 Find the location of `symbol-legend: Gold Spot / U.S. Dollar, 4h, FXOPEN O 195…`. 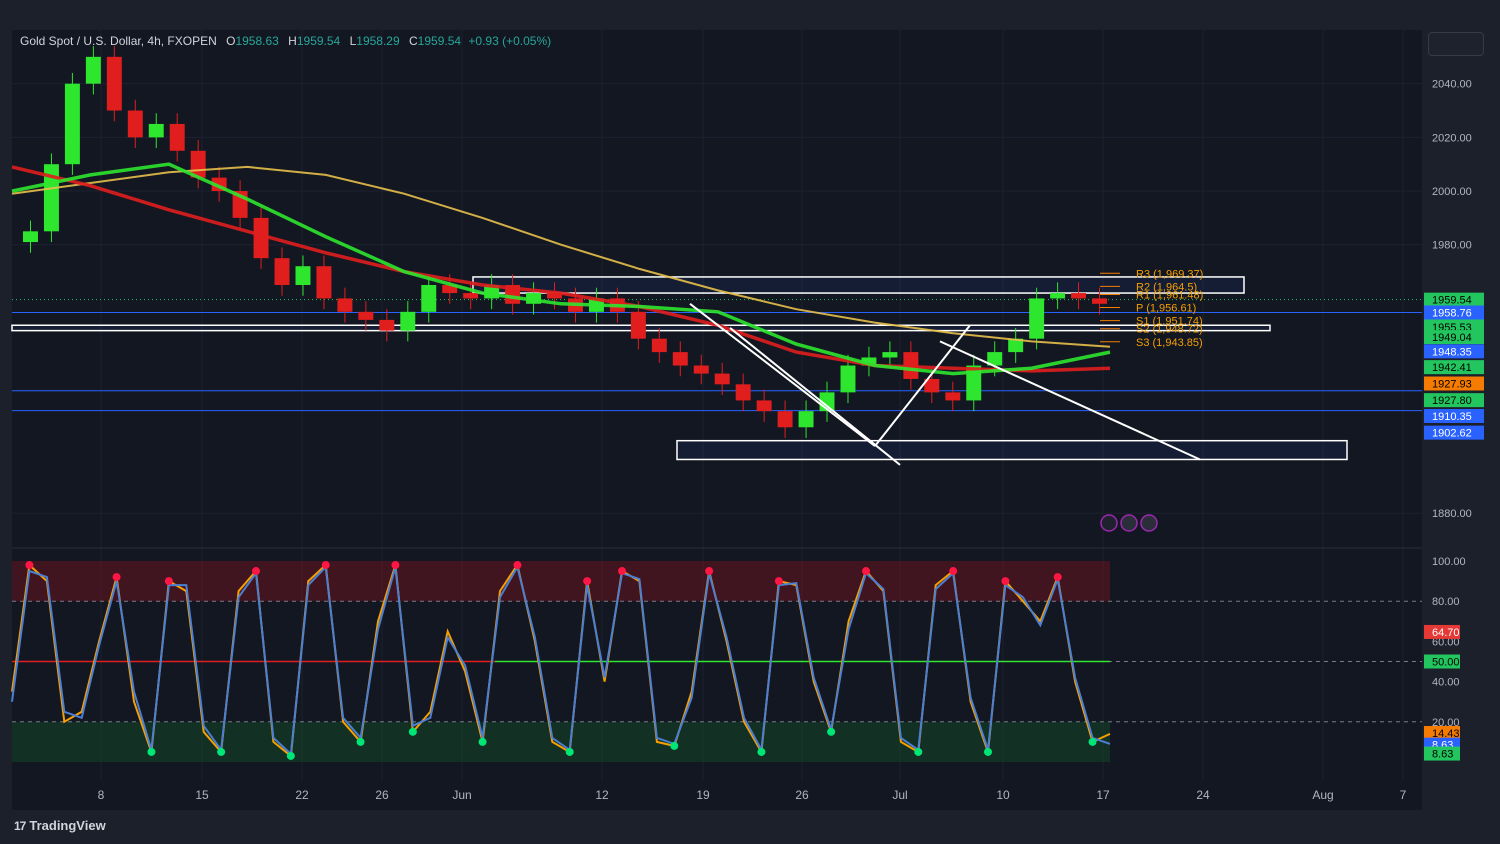

symbol-legend: Gold Spot / U.S. Dollar, 4h, FXOPEN O 195… is located at coordinates (285, 41).